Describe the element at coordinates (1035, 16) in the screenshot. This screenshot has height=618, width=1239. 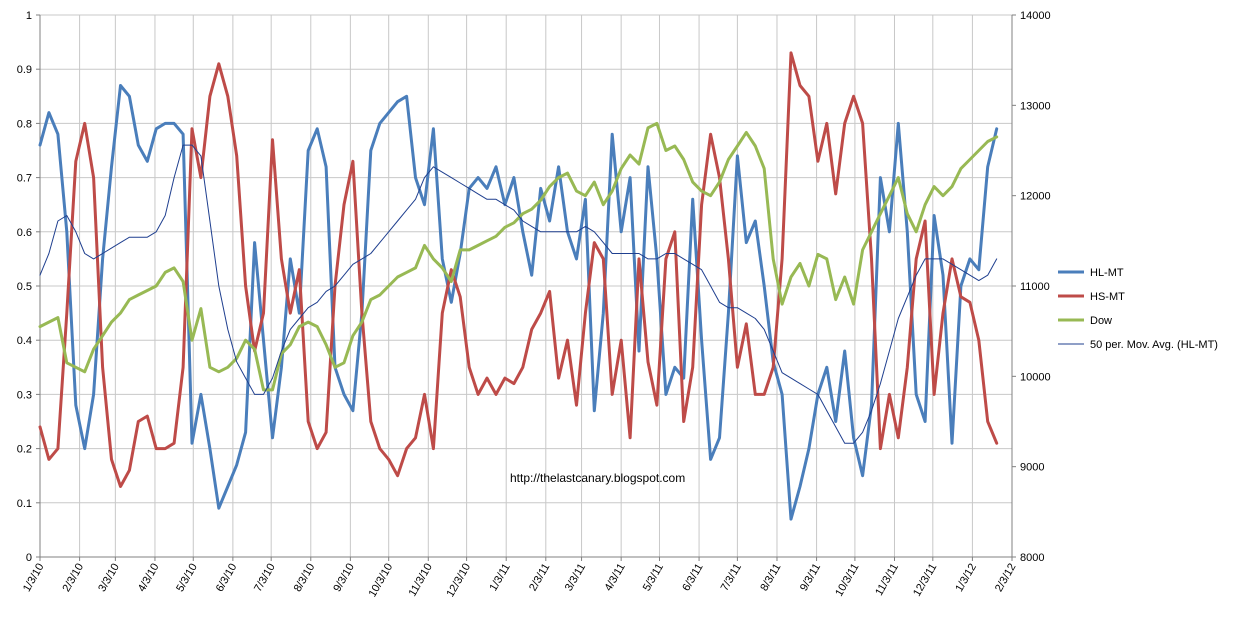
I see `y2-tick-label: 14000` at that location.